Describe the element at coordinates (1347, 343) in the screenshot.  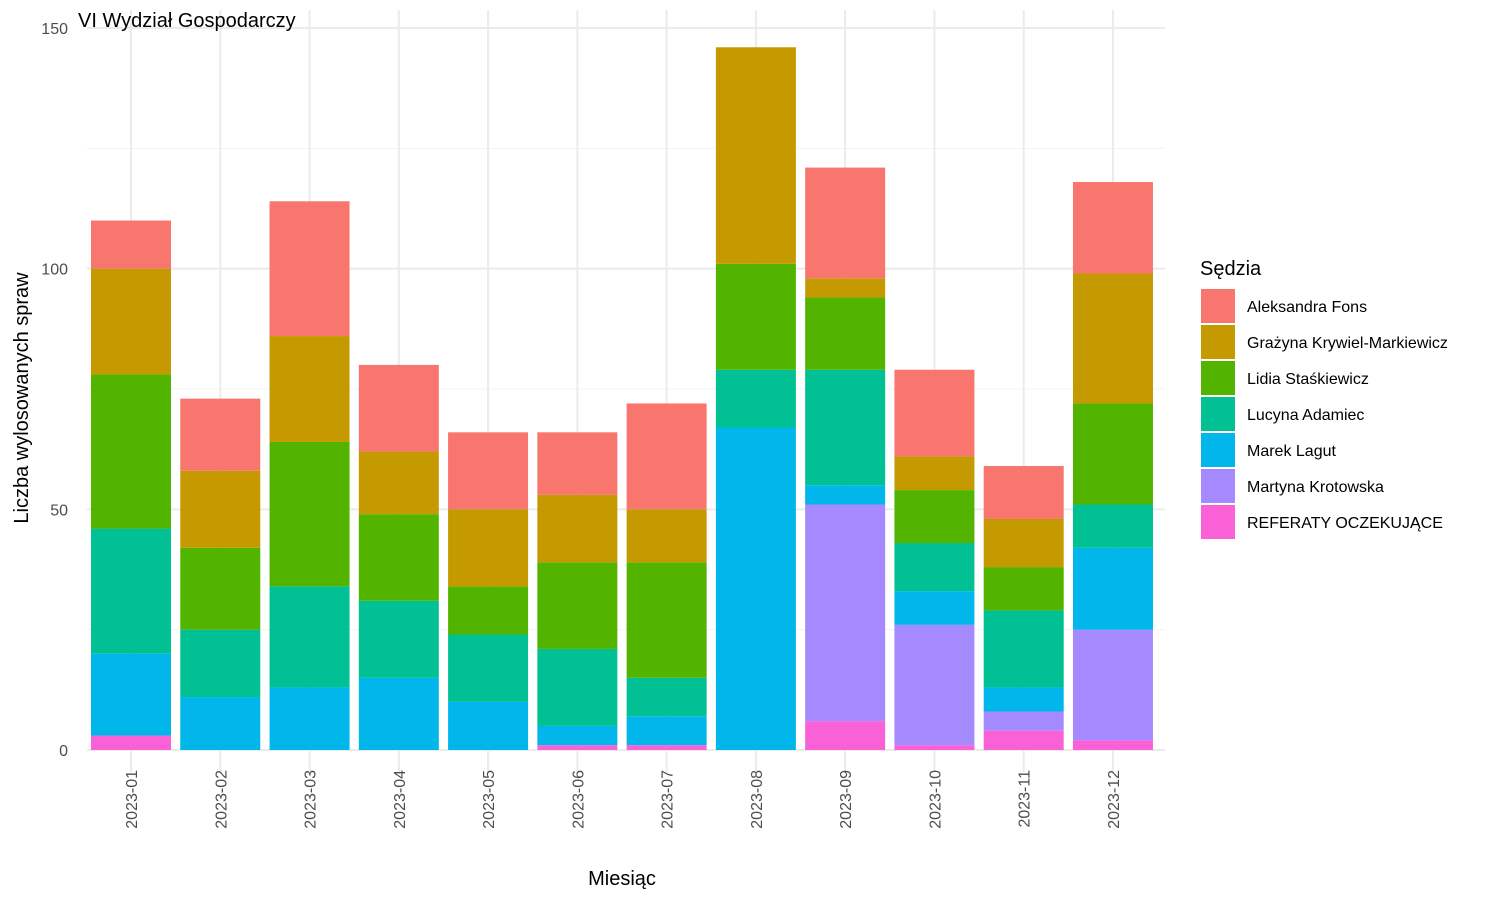
I see `legend-label: Grażyna Krywiel-Markiewicz` at that location.